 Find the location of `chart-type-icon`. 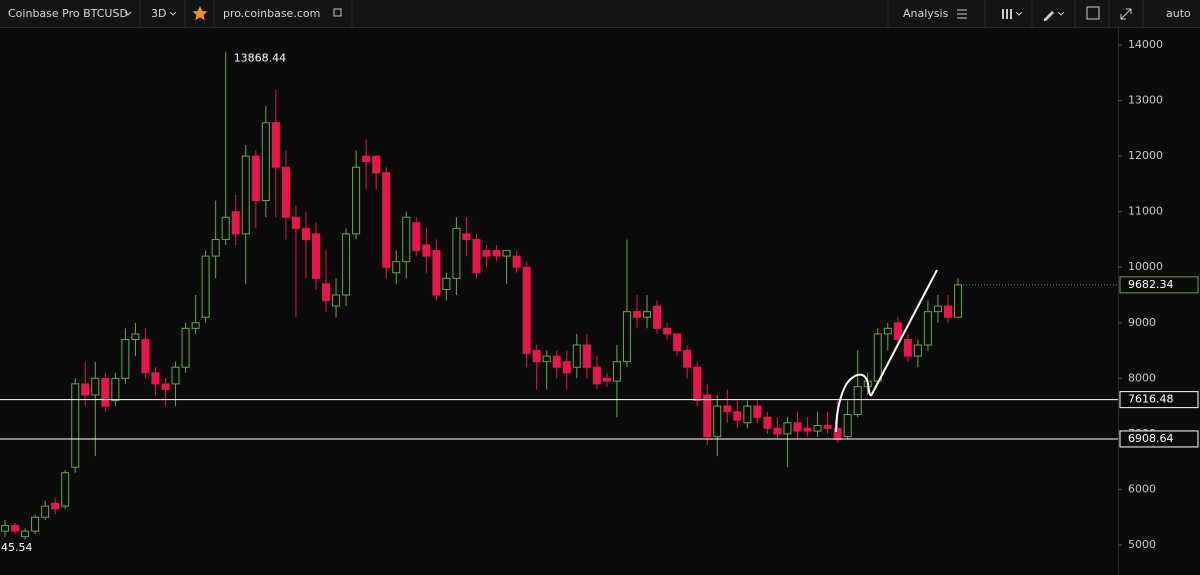

chart-type-icon is located at coordinates (1007, 14).